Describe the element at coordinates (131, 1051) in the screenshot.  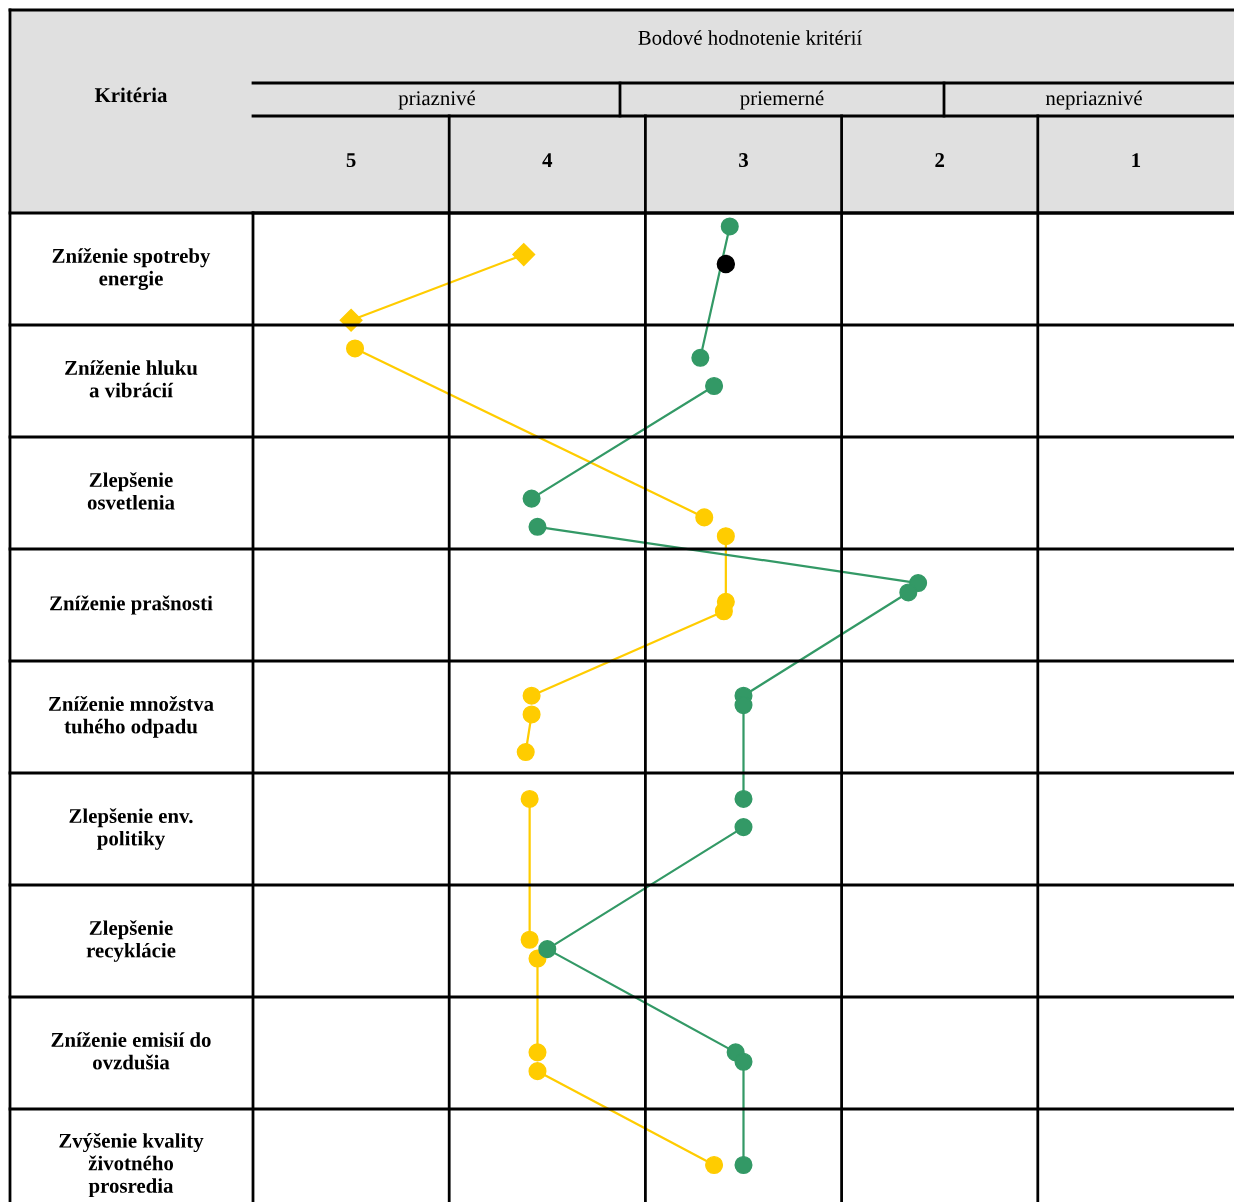
I see `text: Zníženie emisií do ovzdušia` at that location.